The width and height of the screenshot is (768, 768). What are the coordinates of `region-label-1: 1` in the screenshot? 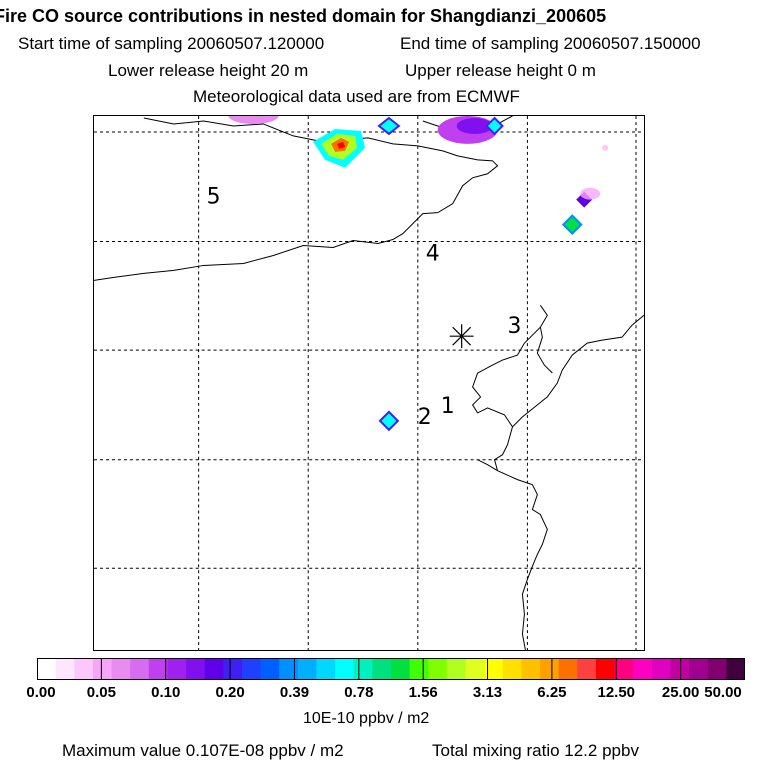 It's located at (448, 406).